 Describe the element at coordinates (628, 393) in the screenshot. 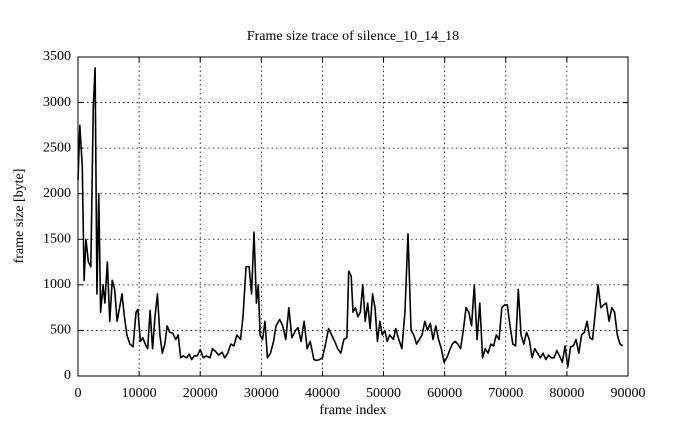

I see `x-tick-label: 90000` at that location.